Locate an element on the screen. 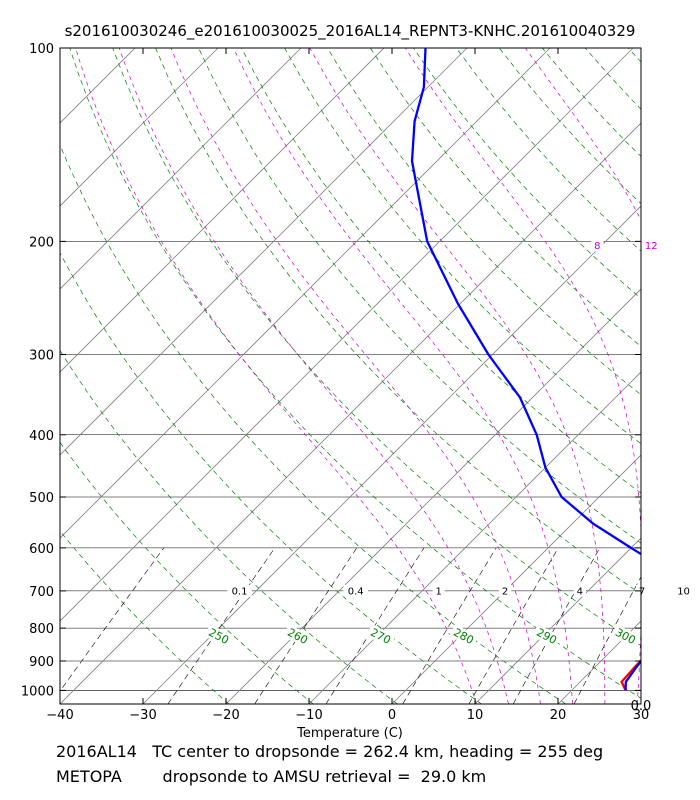 Image resolution: width=700 pixels, height=800 pixels. x-tick-label: 30 is located at coordinates (641, 715).